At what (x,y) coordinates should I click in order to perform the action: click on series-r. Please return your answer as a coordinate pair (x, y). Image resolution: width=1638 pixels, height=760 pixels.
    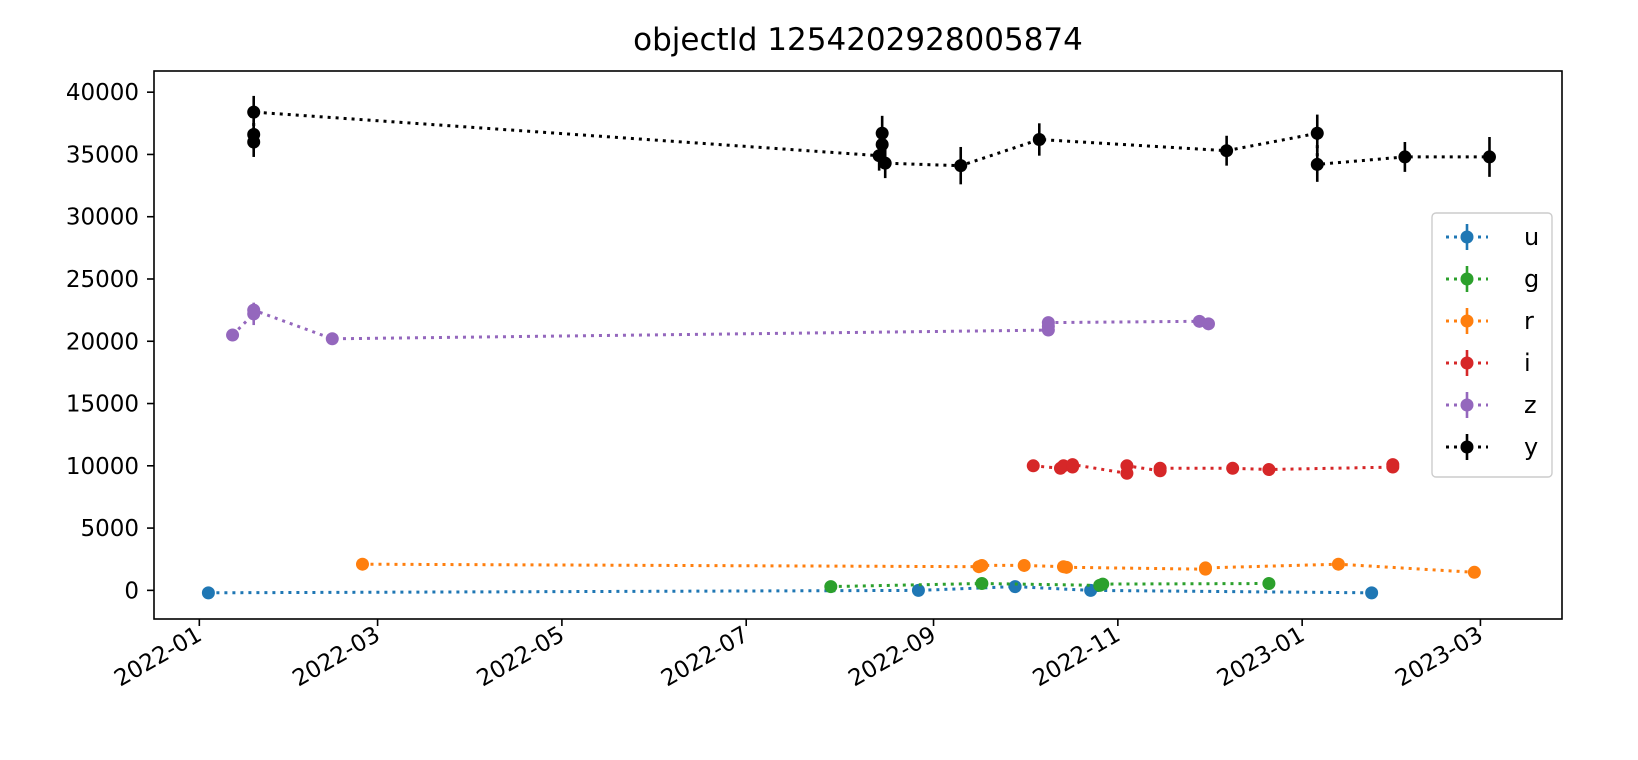
    Looking at the image, I should click on (918, 568).